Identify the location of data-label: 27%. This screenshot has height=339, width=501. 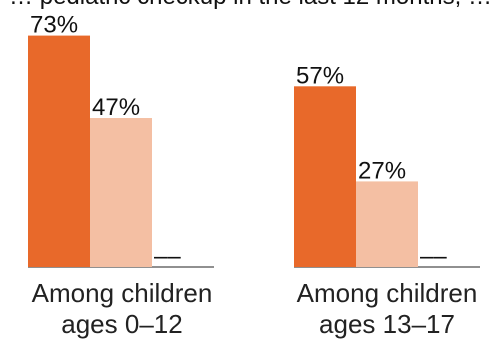
(382, 170).